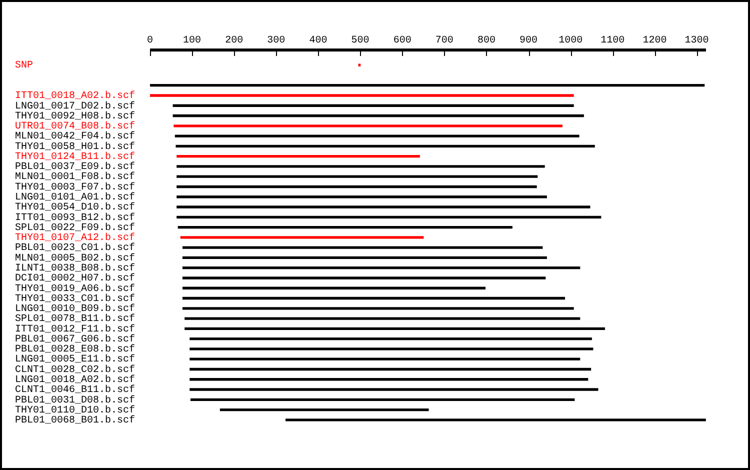 The height and width of the screenshot is (470, 750). Describe the element at coordinates (75, 146) in the screenshot. I see `y-tick-label: THY01_0058_H01.b.scf` at that location.